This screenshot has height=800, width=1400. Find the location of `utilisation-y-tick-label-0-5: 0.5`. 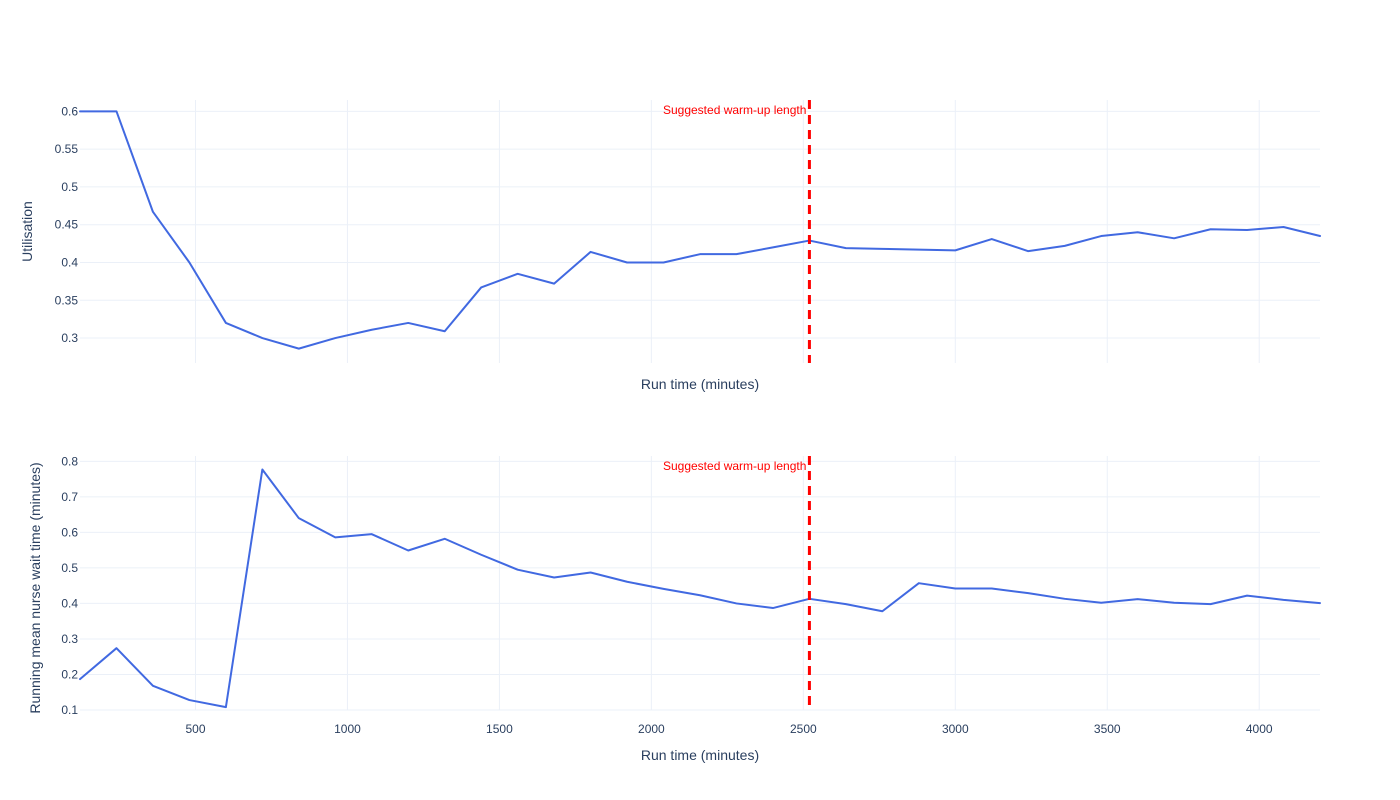

utilisation-y-tick-label-0-5: 0.5 is located at coordinates (69, 187).